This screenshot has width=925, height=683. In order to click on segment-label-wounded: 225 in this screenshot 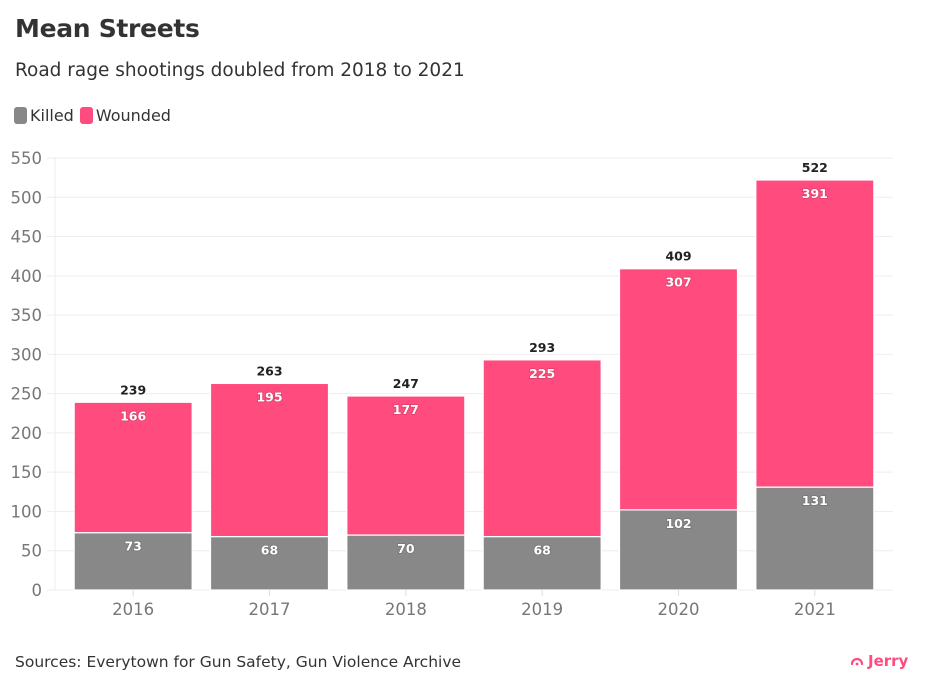, I will do `click(542, 373)`.